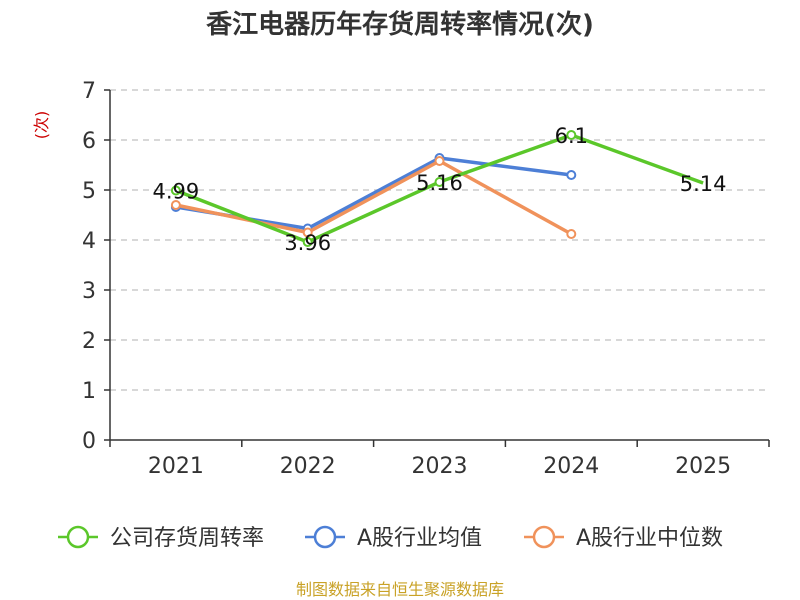 Image resolution: width=800 pixels, height=600 pixels. What do you see at coordinates (89, 141) in the screenshot?
I see `y-tick-label: 6` at bounding box center [89, 141].